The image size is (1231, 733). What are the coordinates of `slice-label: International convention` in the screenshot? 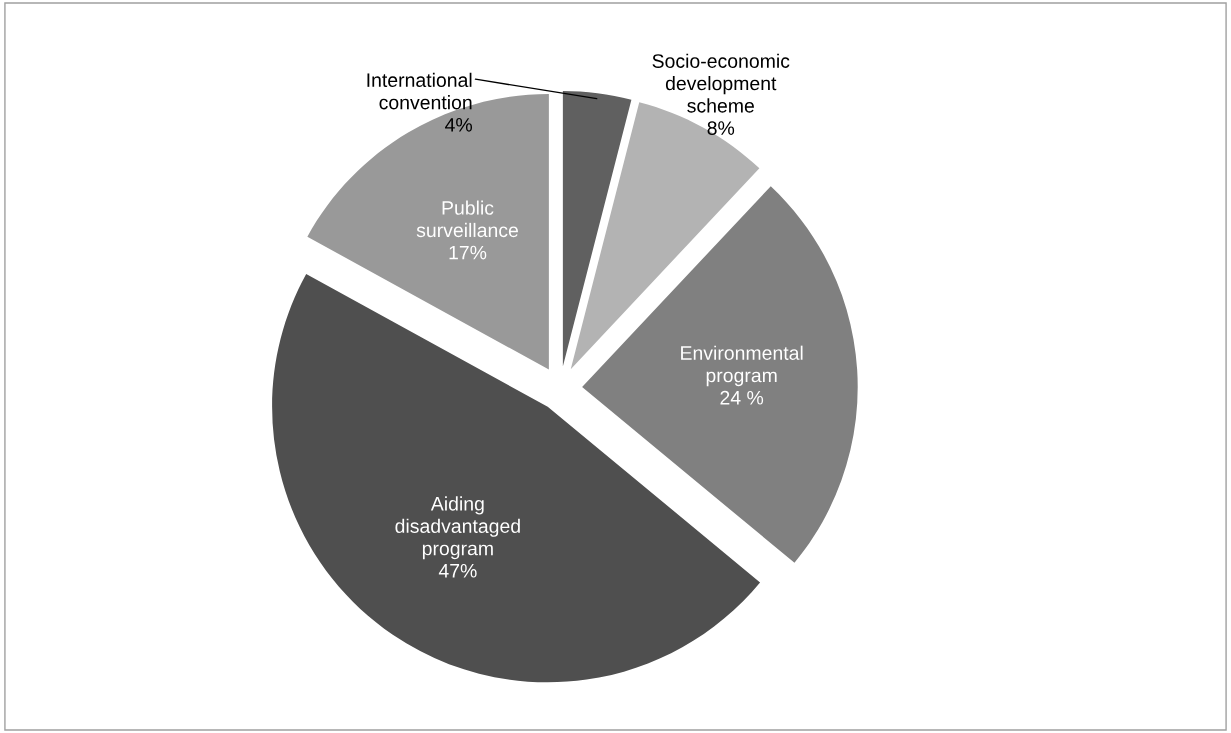 It's located at (419, 91).